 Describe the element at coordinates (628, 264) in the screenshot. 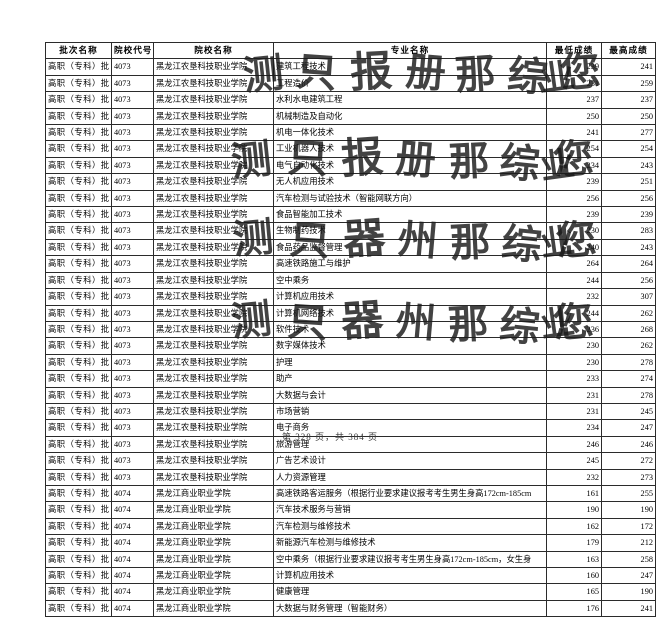

I see `cell-max-score: 264` at that location.